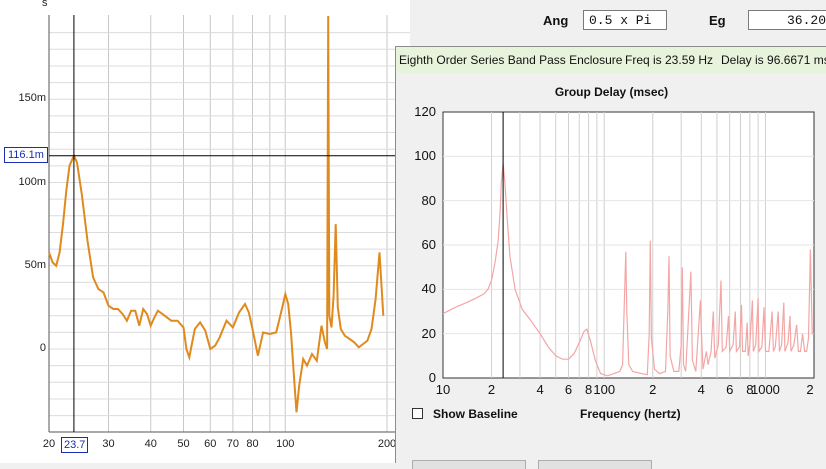 This screenshot has width=826, height=469. I want to click on title-frequency: Freq is 23.59 Hz, so click(669, 60).